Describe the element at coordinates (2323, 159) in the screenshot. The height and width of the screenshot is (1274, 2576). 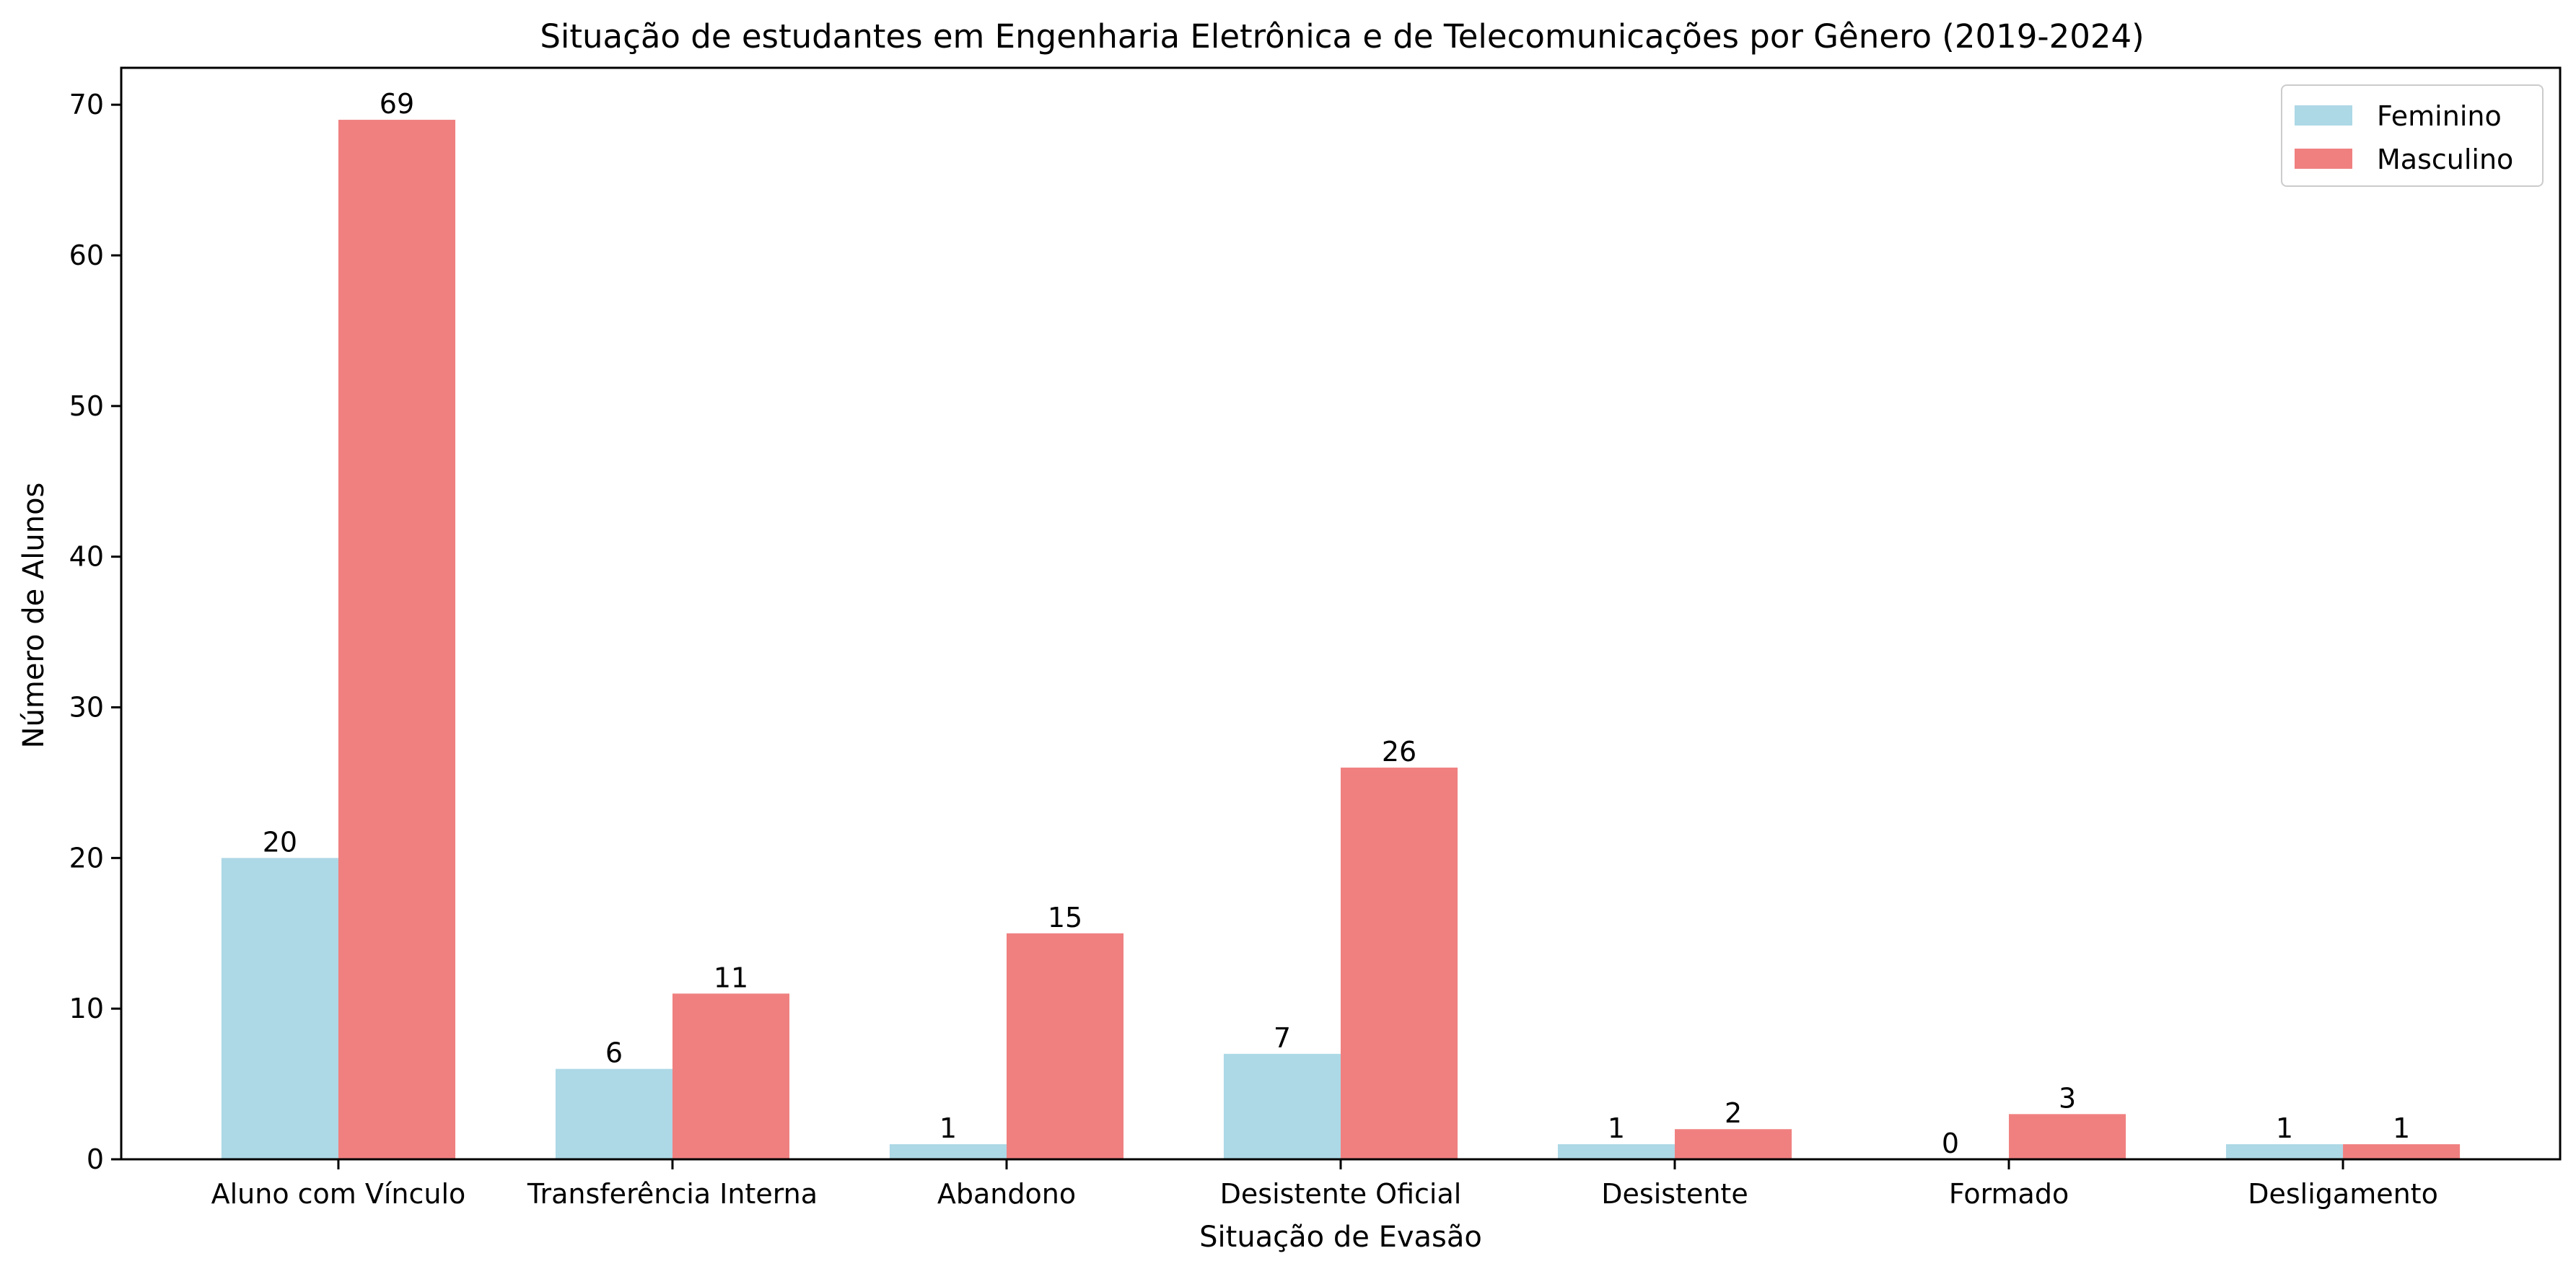
I see `legend-swatch-masculino` at that location.